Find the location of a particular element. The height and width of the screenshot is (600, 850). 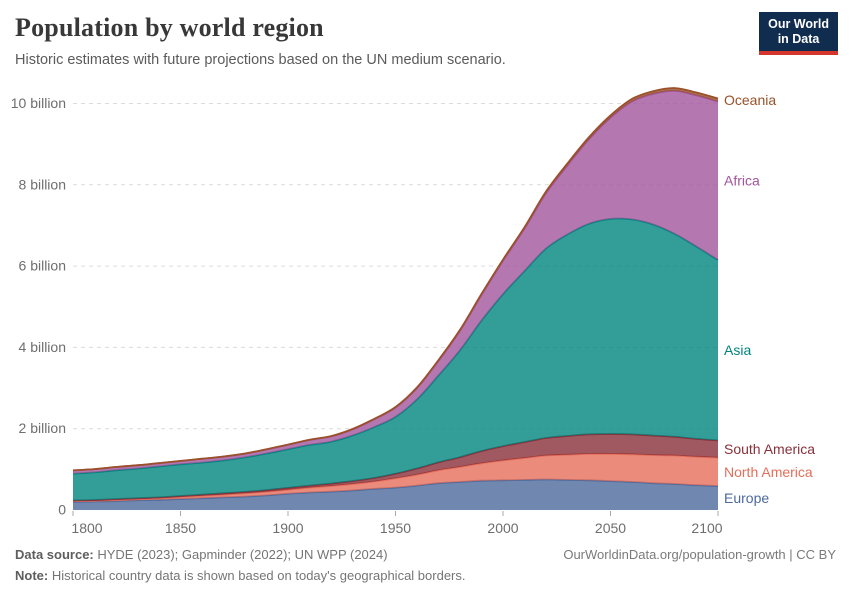

legend-label-oceania: Oceania is located at coordinates (750, 100).